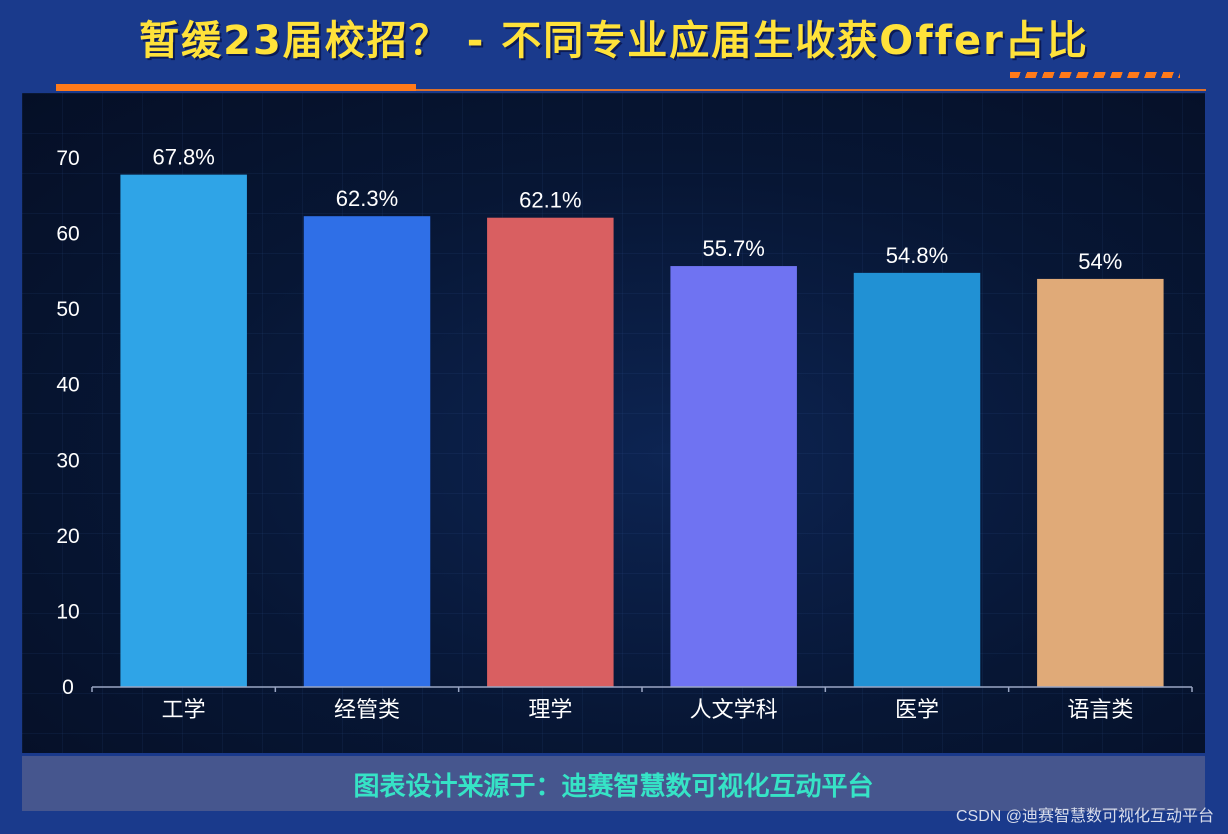 Image resolution: width=1228 pixels, height=834 pixels. What do you see at coordinates (67, 234) in the screenshot?
I see `y-tick-label: 60` at bounding box center [67, 234].